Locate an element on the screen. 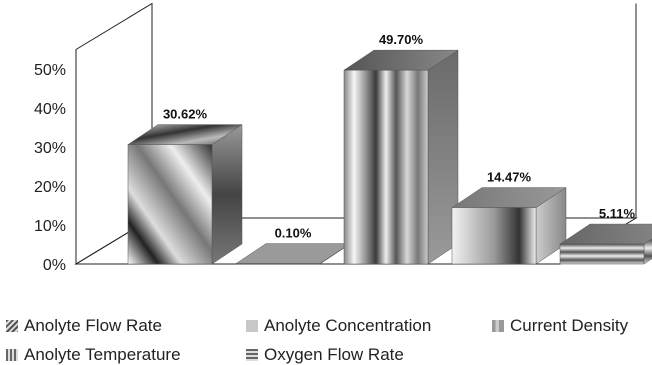  y-tick-label: 50% is located at coordinates (50, 70).